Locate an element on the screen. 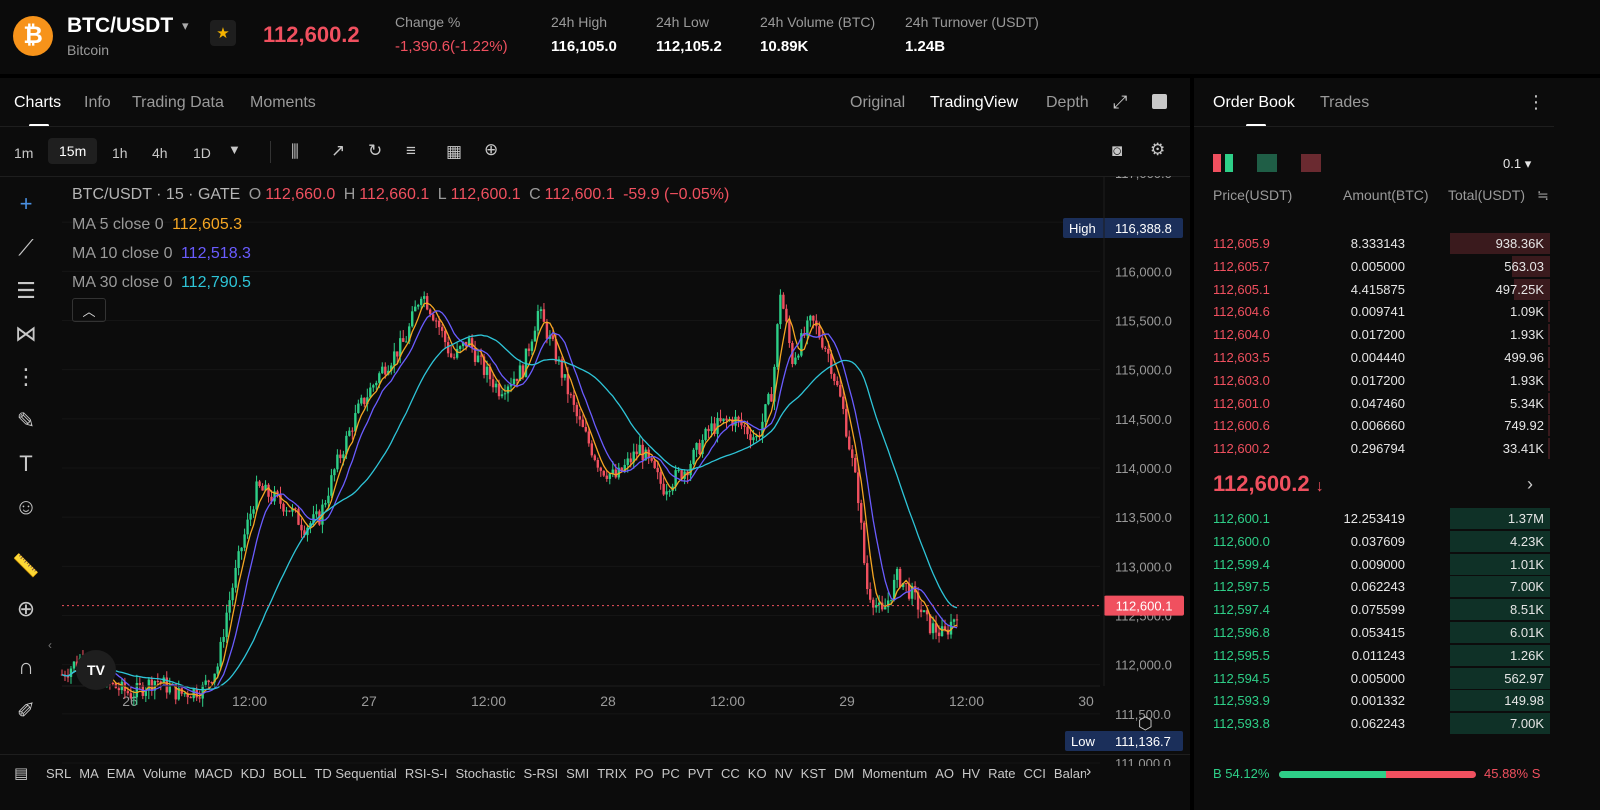  bid-row: 112,595.5 0.011243 1.26K is located at coordinates (1374, 656).